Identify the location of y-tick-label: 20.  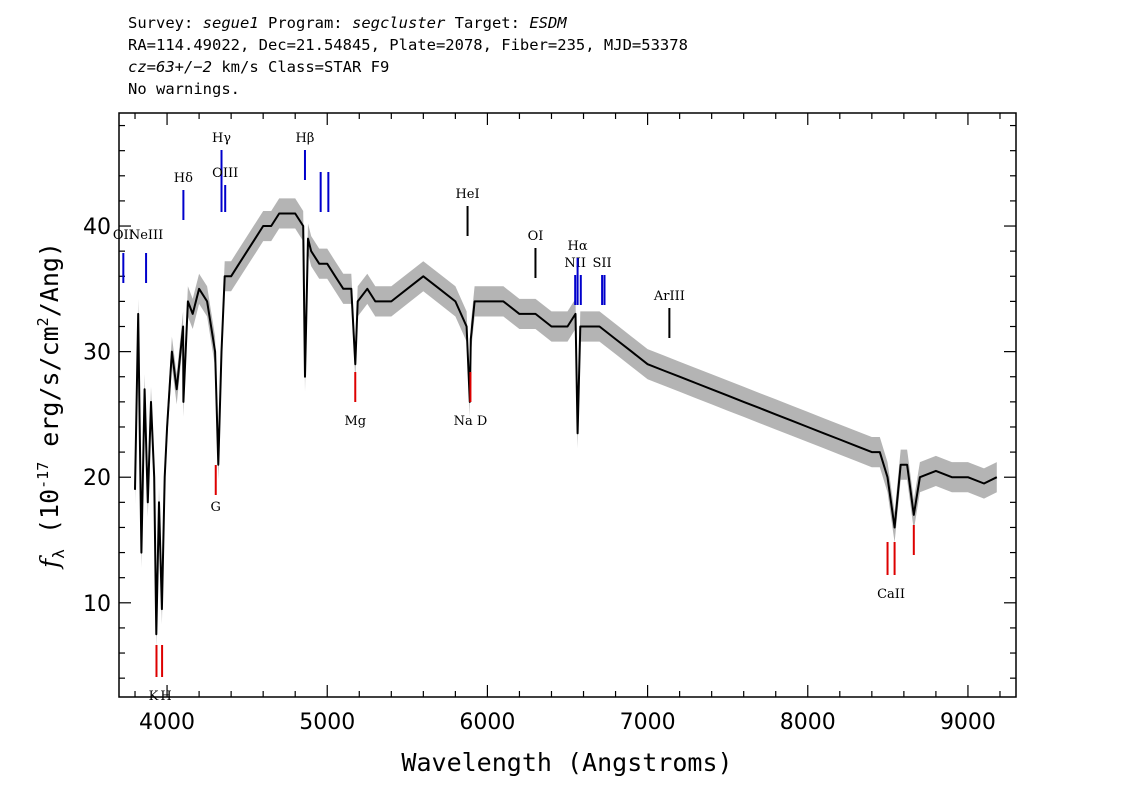
(97, 478).